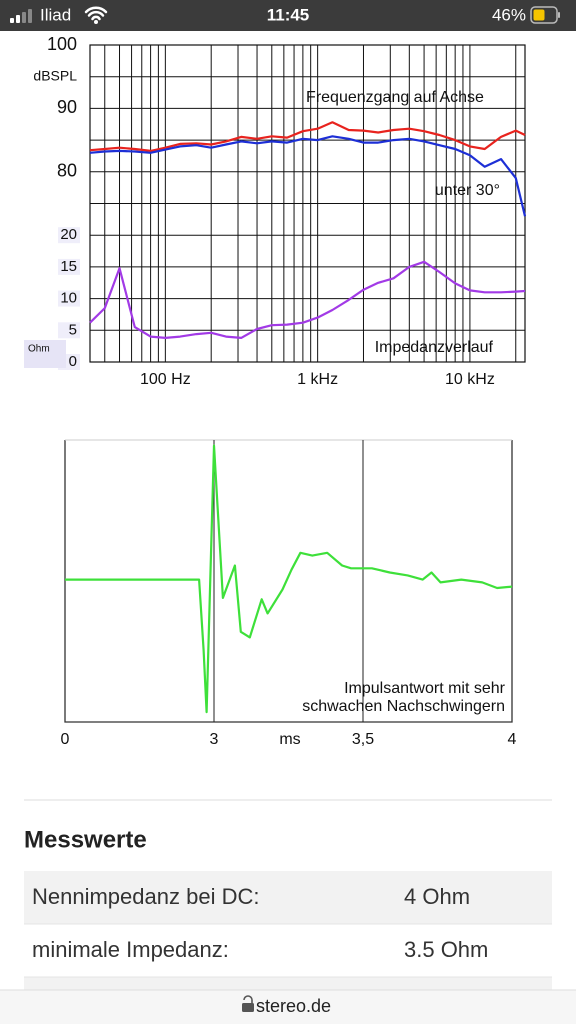  I want to click on status-bar, so click(288, 15).